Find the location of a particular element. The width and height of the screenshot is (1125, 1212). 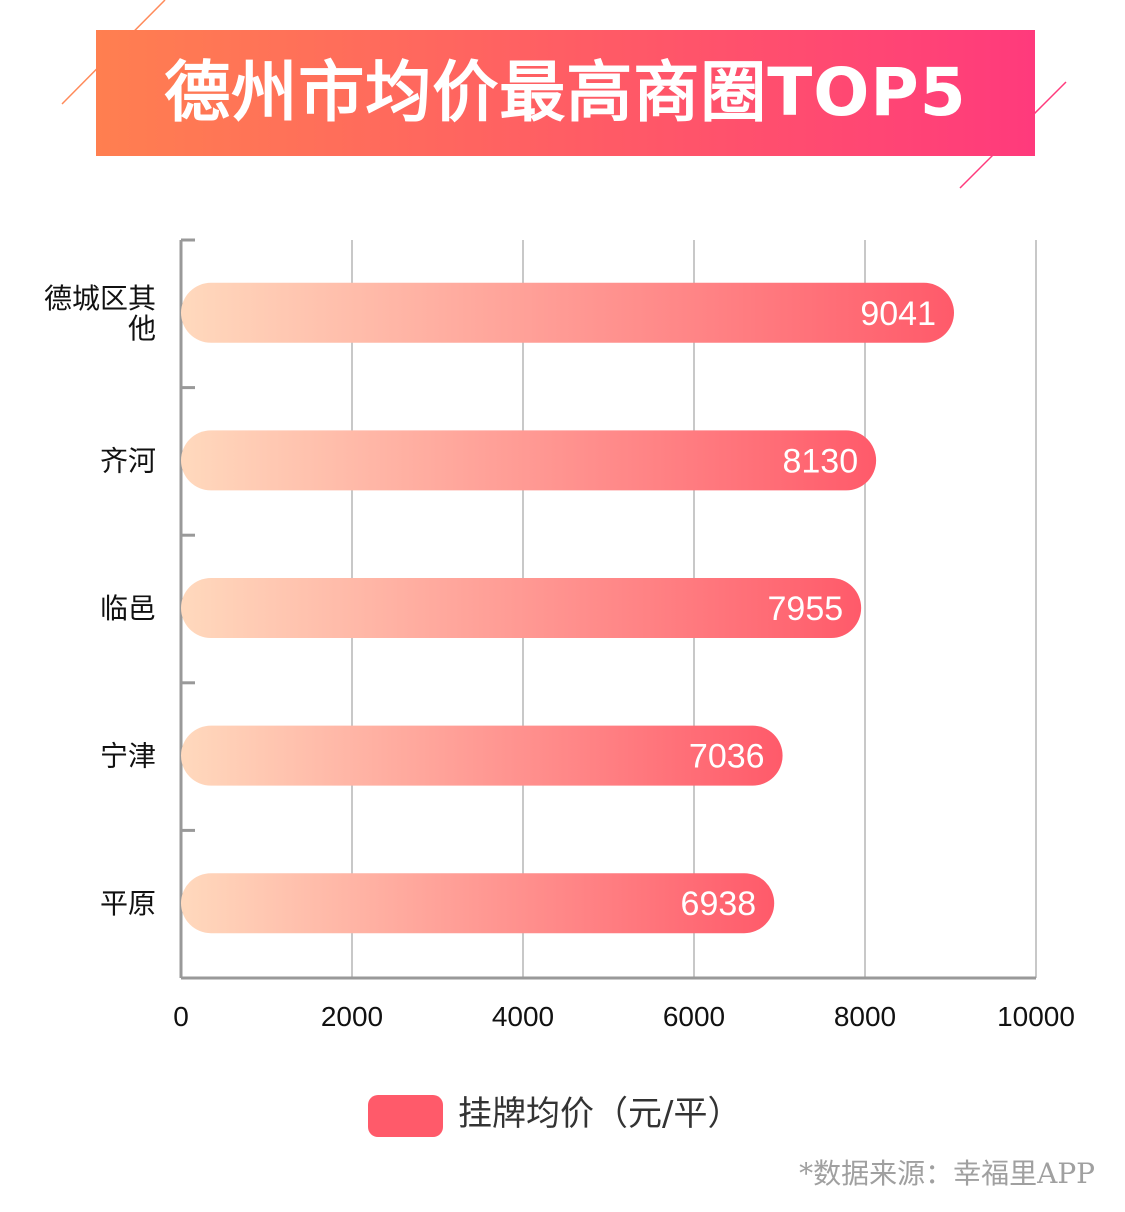

x-tick-label: 2000 is located at coordinates (352, 1016).